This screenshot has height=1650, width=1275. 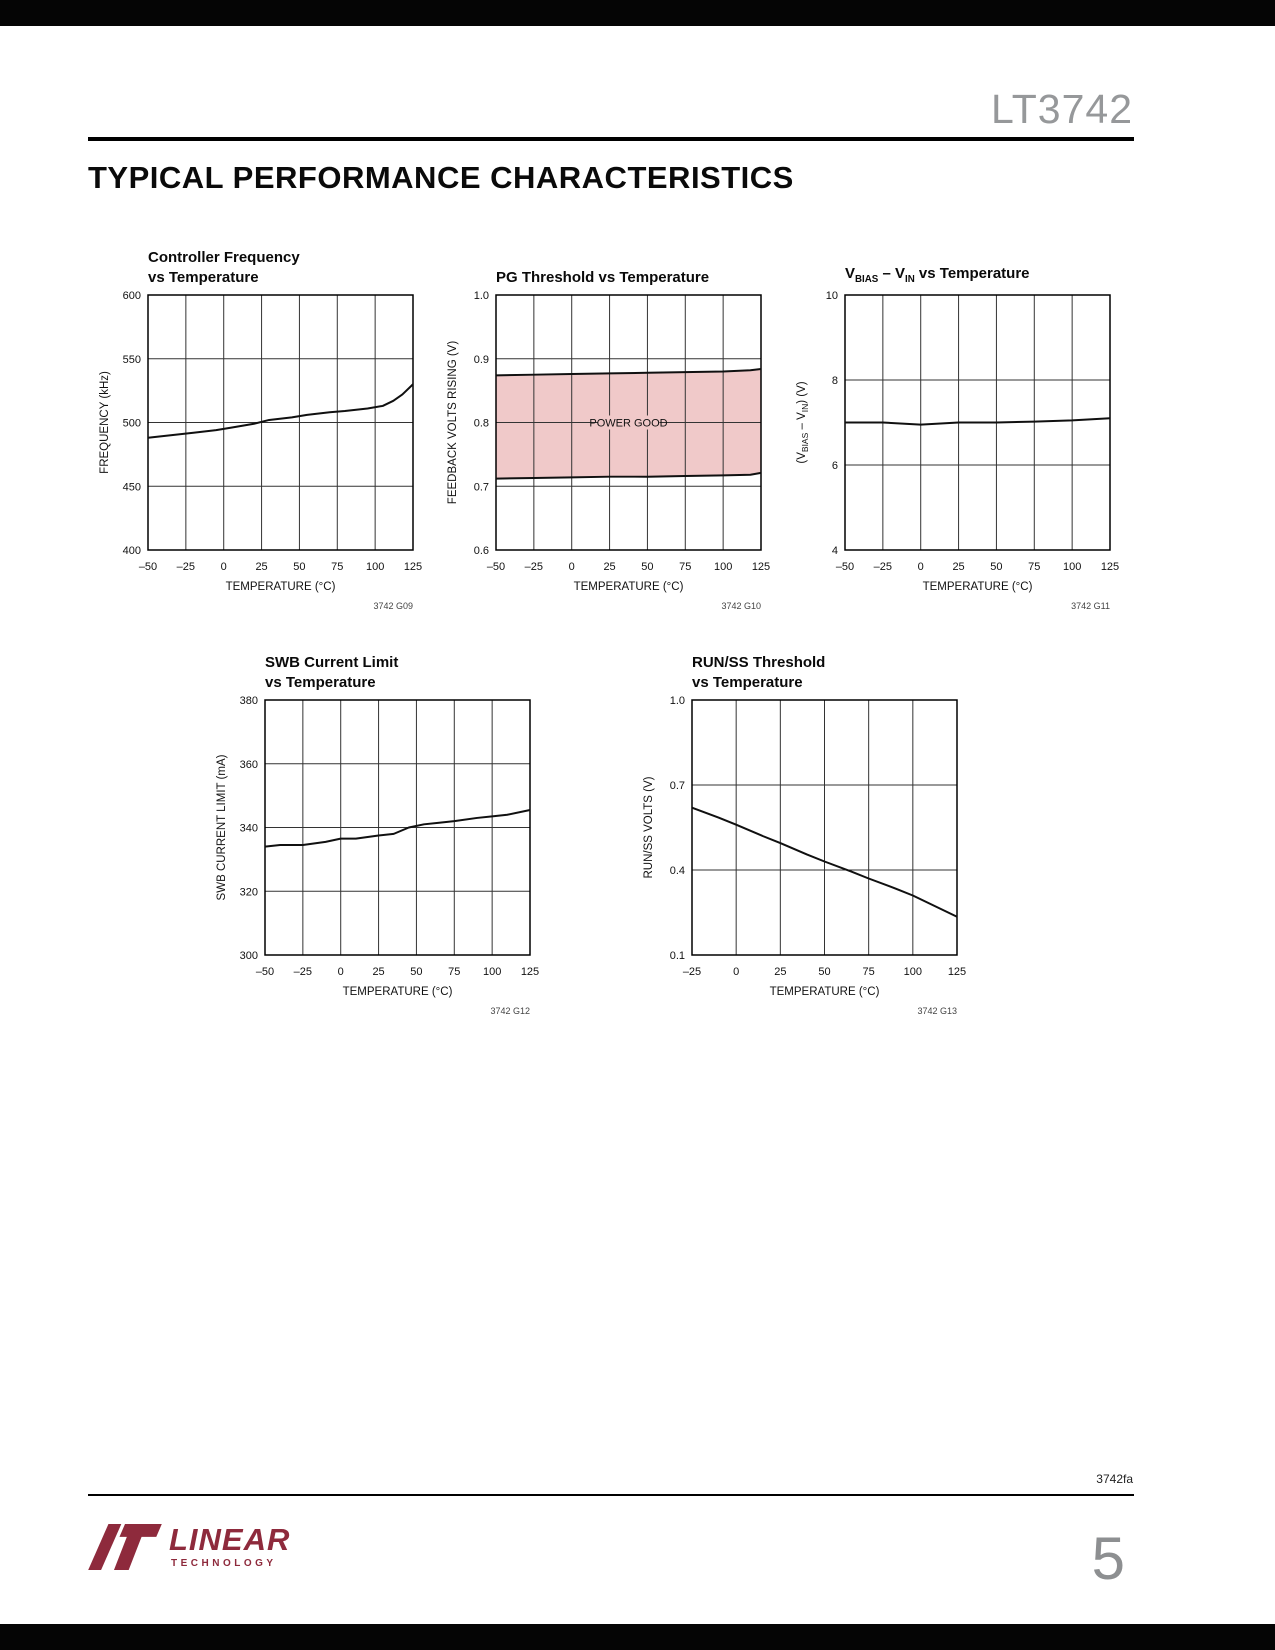 I want to click on doc-code: 3742fa, so click(x=1114, y=1479).